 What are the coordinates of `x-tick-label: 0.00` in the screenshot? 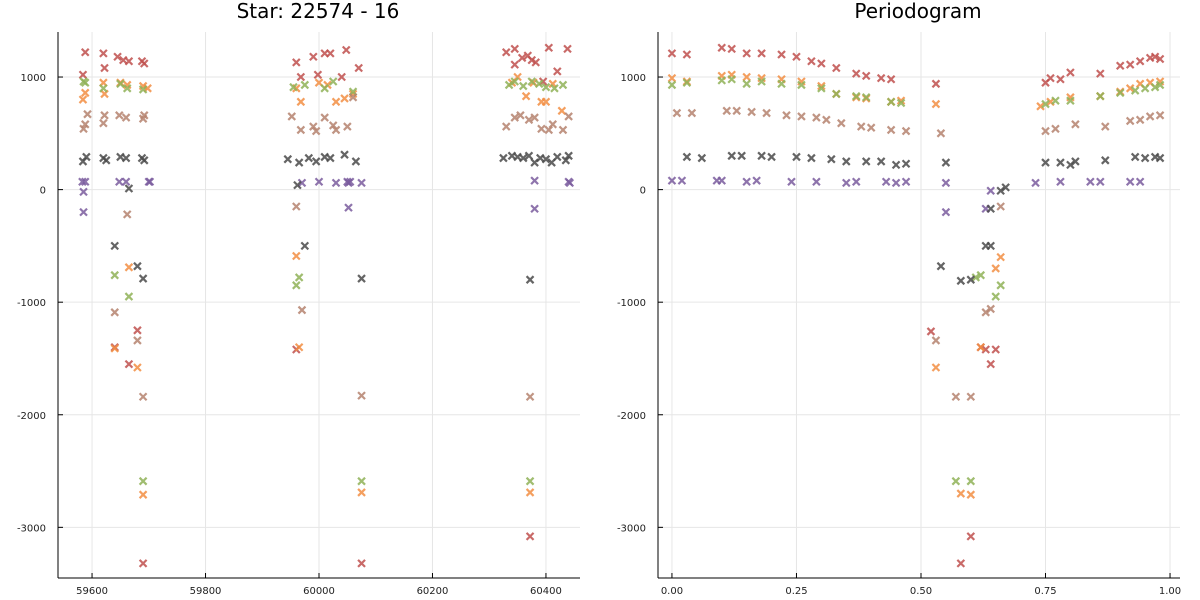 It's located at (672, 591).